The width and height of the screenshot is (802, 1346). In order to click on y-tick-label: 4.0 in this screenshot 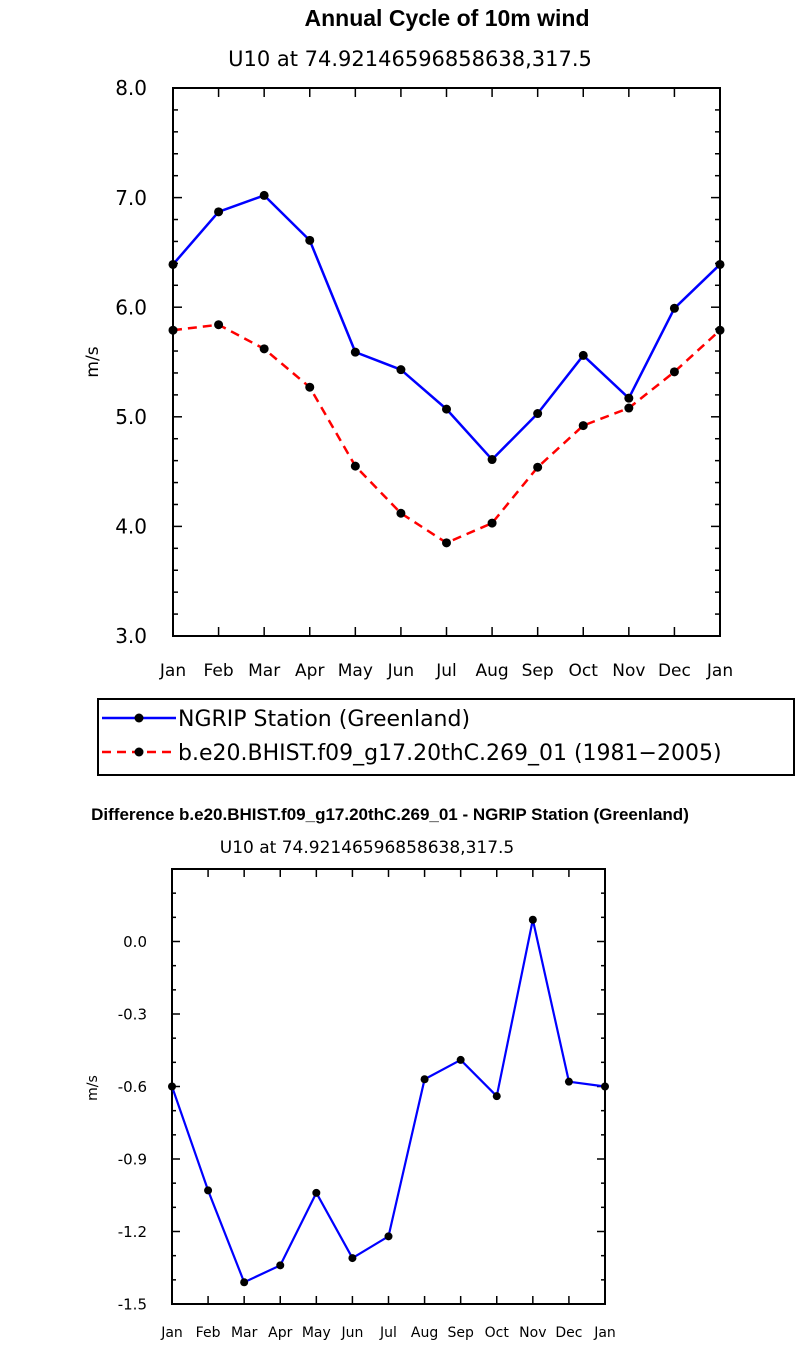, I will do `click(131, 527)`.